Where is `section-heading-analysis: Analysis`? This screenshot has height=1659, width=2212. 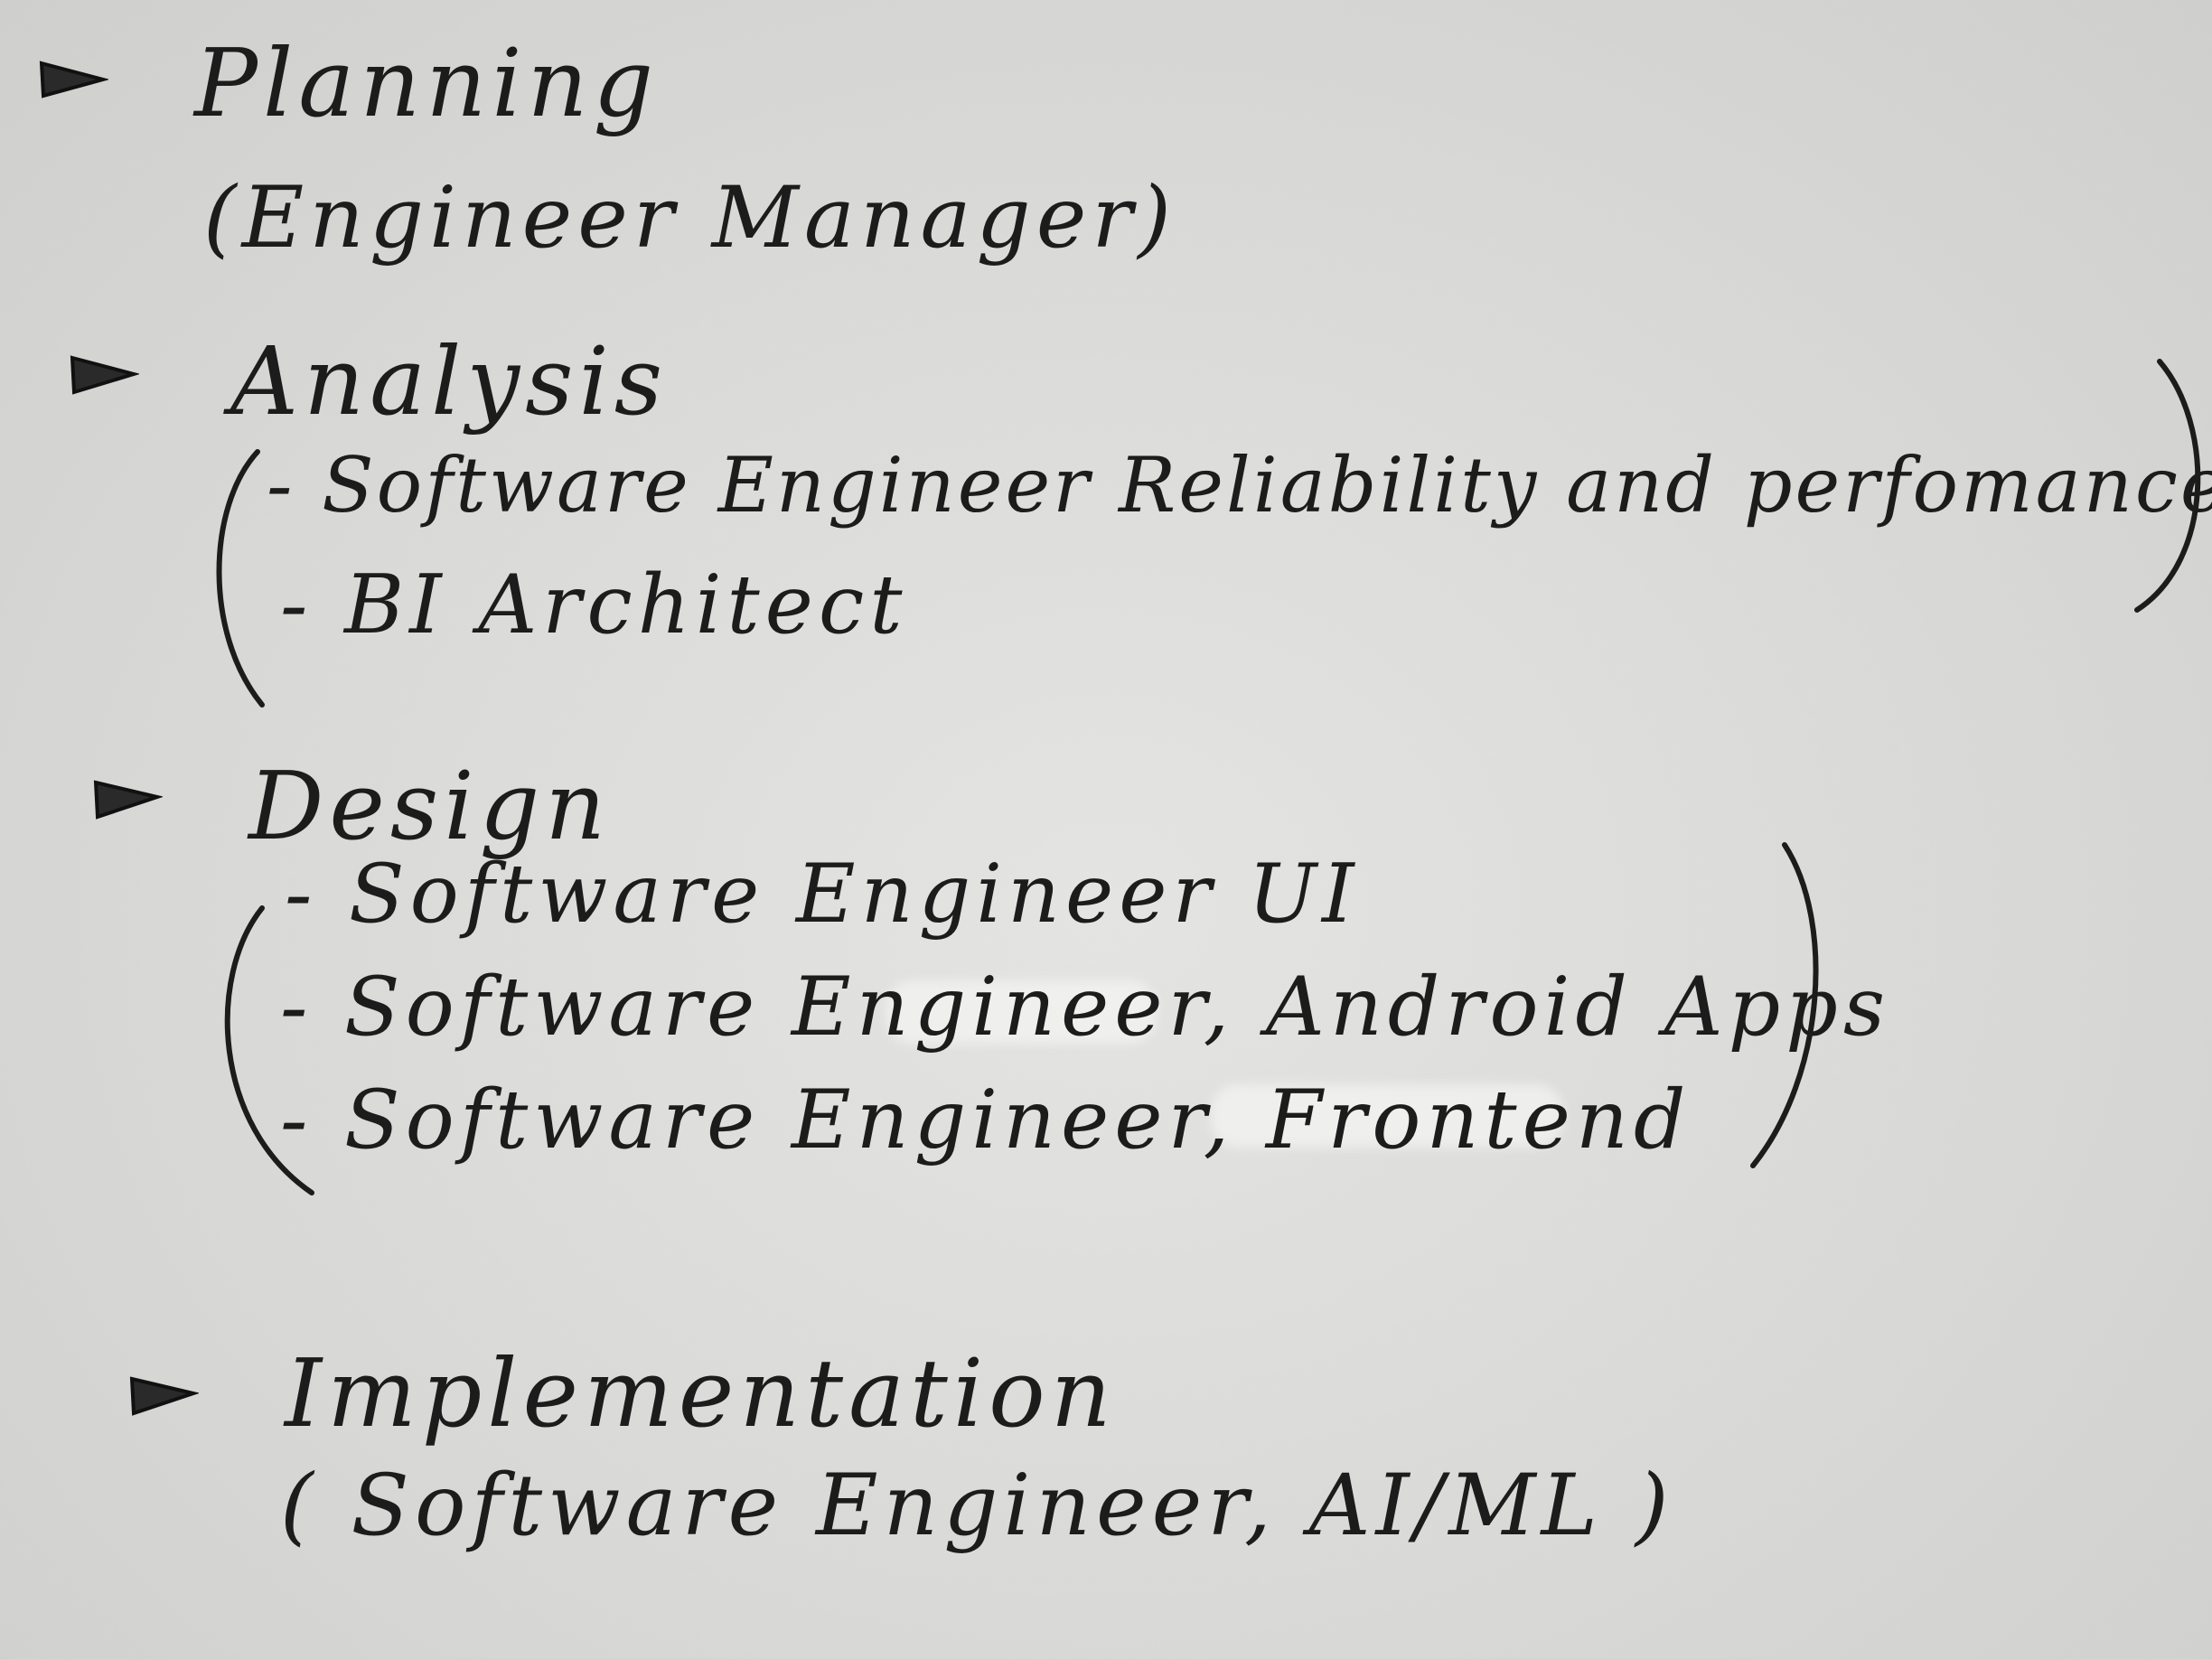 section-heading-analysis: Analysis is located at coordinates (449, 381).